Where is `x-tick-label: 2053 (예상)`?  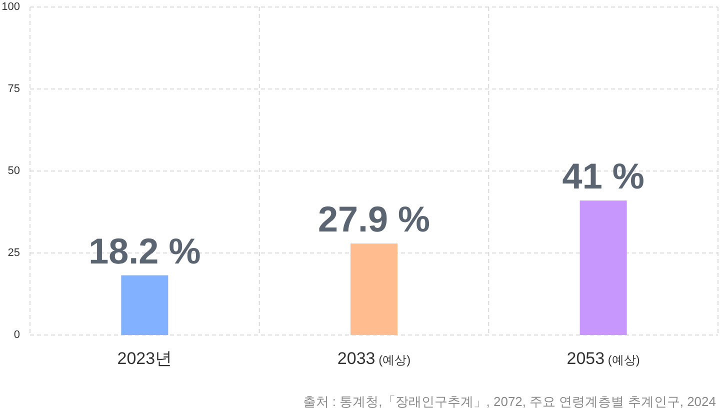 x-tick-label: 2053 (예상) is located at coordinates (603, 358).